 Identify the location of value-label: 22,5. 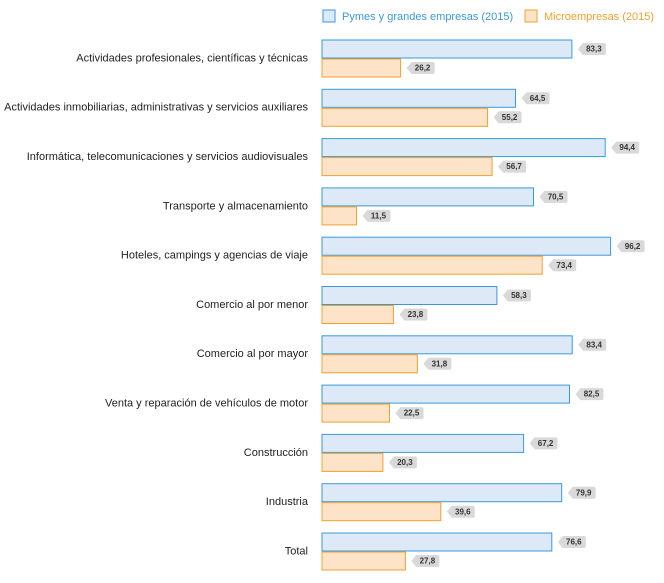
(412, 413).